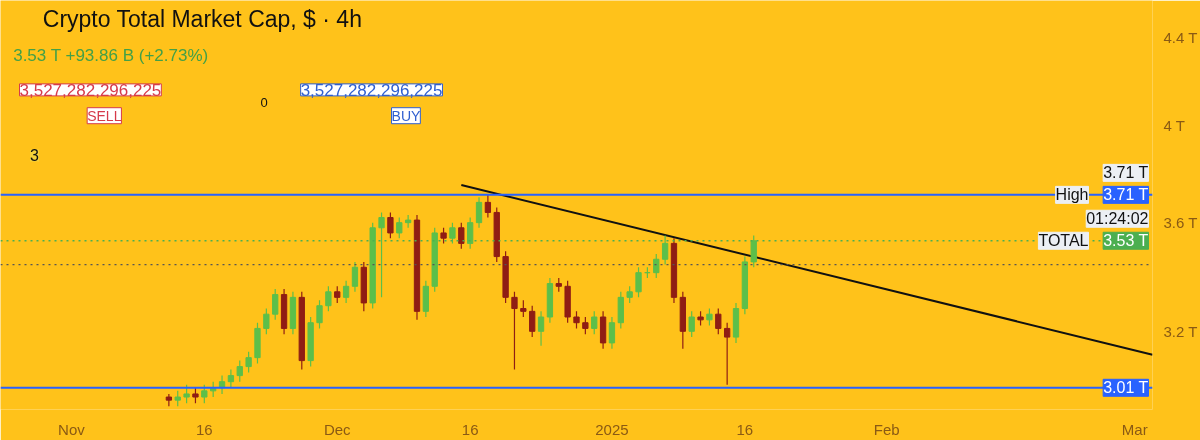 This screenshot has height=440, width=1200. What do you see at coordinates (406, 115) in the screenshot?
I see `annotation: BUY` at bounding box center [406, 115].